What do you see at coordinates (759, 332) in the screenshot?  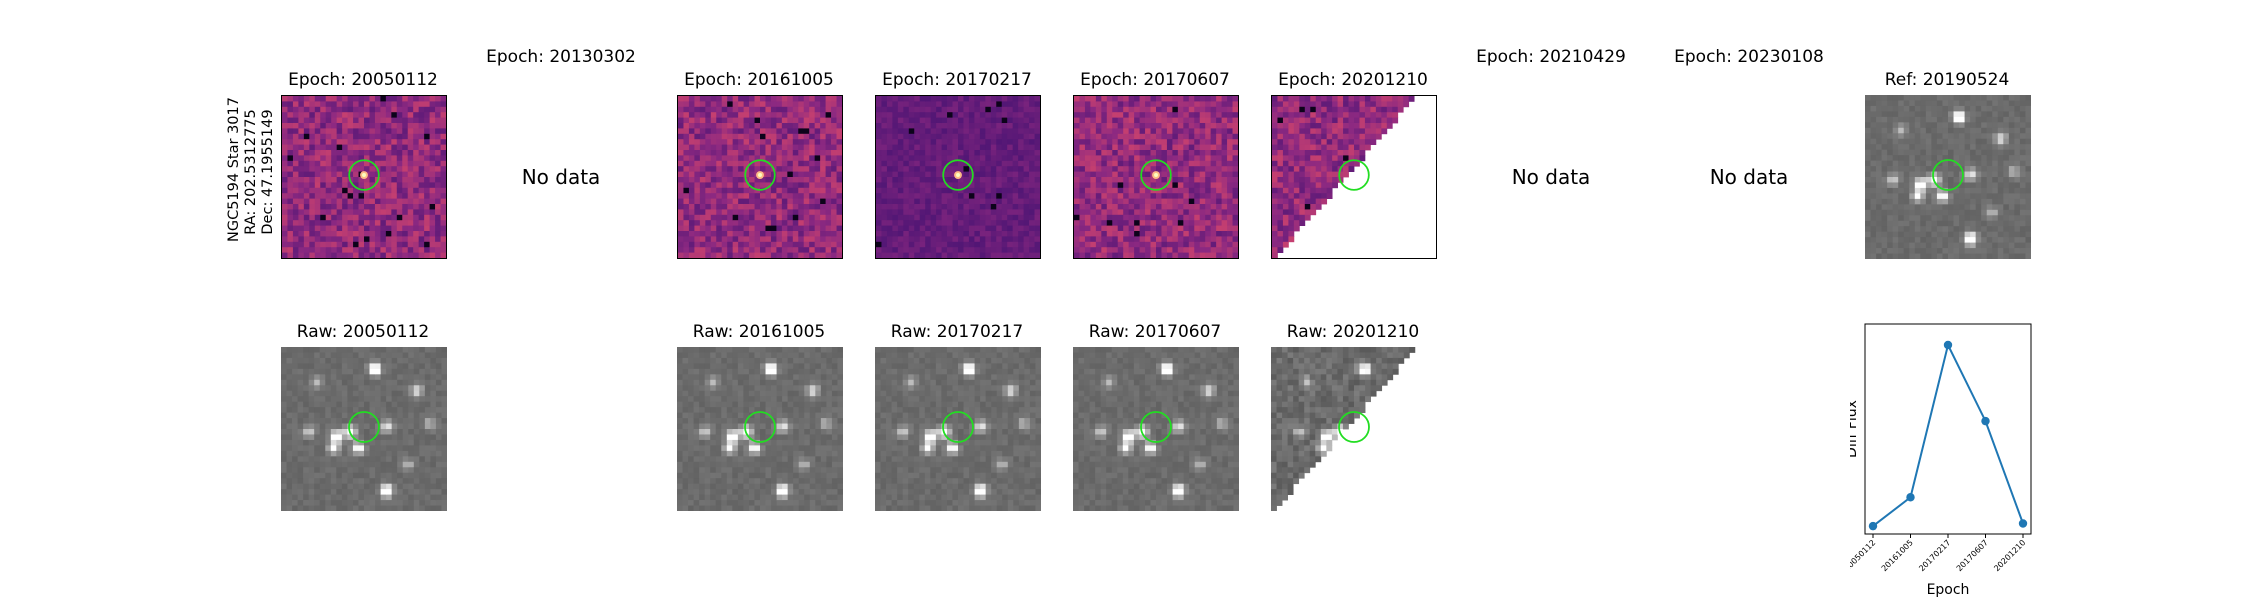 I see `raw-title-3: Raw: 20161005` at bounding box center [759, 332].